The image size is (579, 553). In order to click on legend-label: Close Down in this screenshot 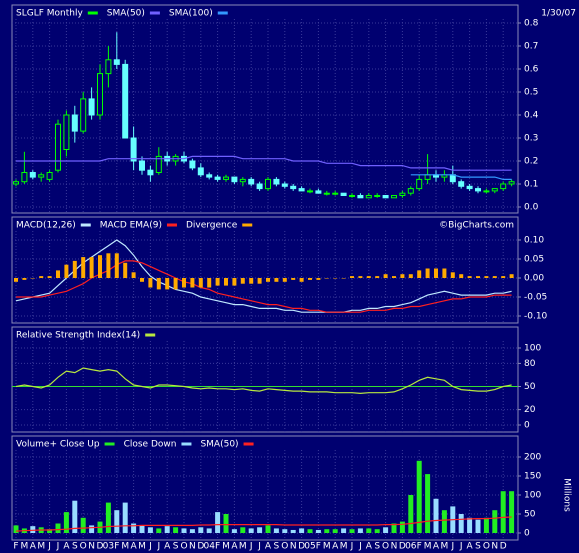, I will do `click(150, 445)`.